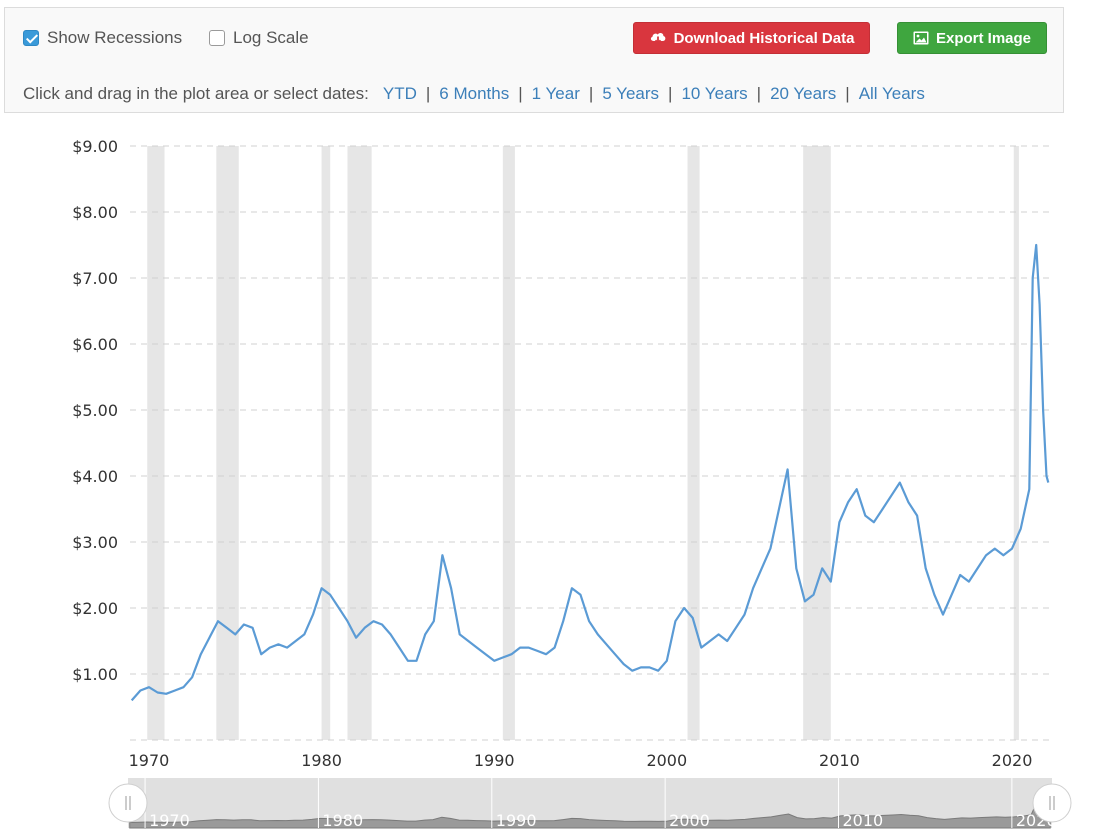 Image resolution: width=1113 pixels, height=835 pixels. Describe the element at coordinates (128, 803) in the screenshot. I see `navigator-left-handle` at that location.